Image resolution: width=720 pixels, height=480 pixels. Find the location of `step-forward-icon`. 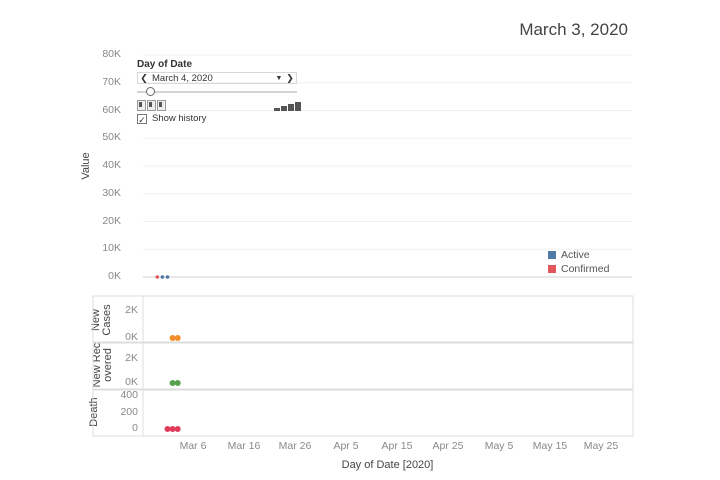

step-forward-icon is located at coordinates (161, 105).